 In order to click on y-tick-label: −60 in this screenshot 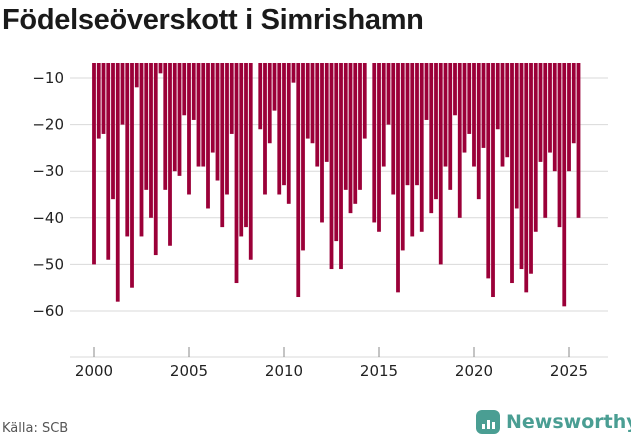, I will do `click(48, 311)`.